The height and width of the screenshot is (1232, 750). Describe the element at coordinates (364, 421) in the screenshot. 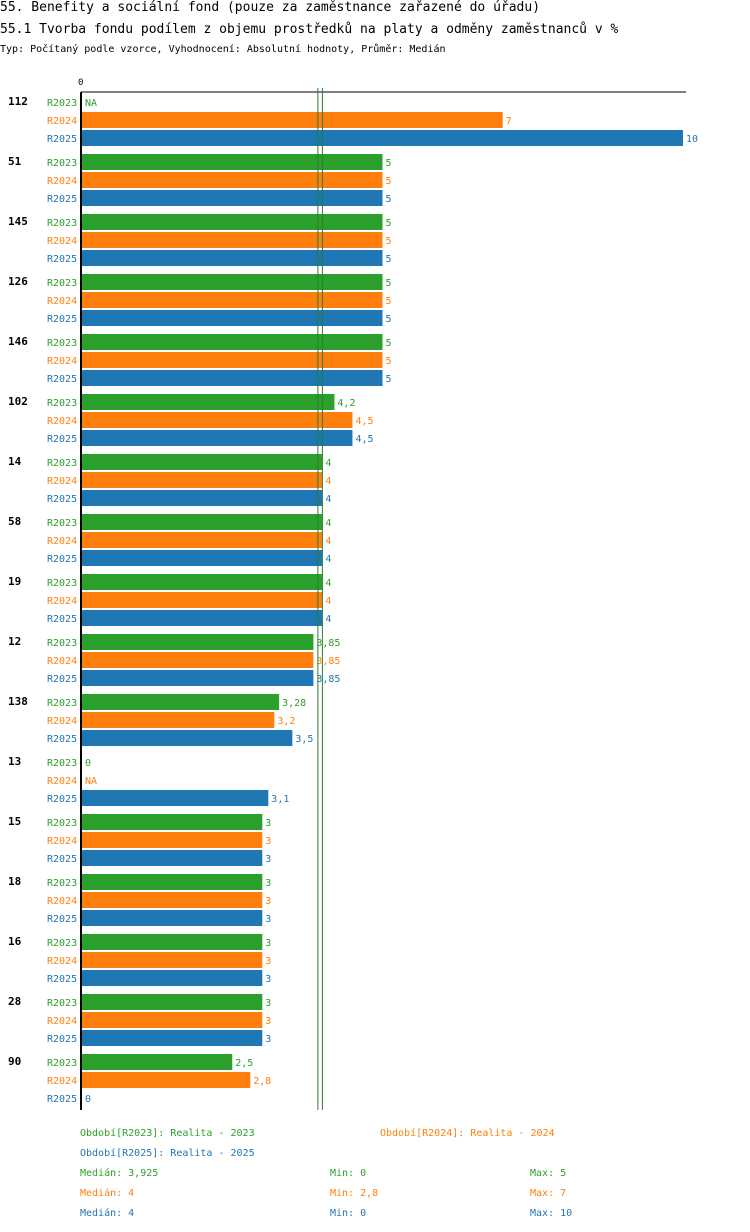

I see `data-label: 4,5` at that location.